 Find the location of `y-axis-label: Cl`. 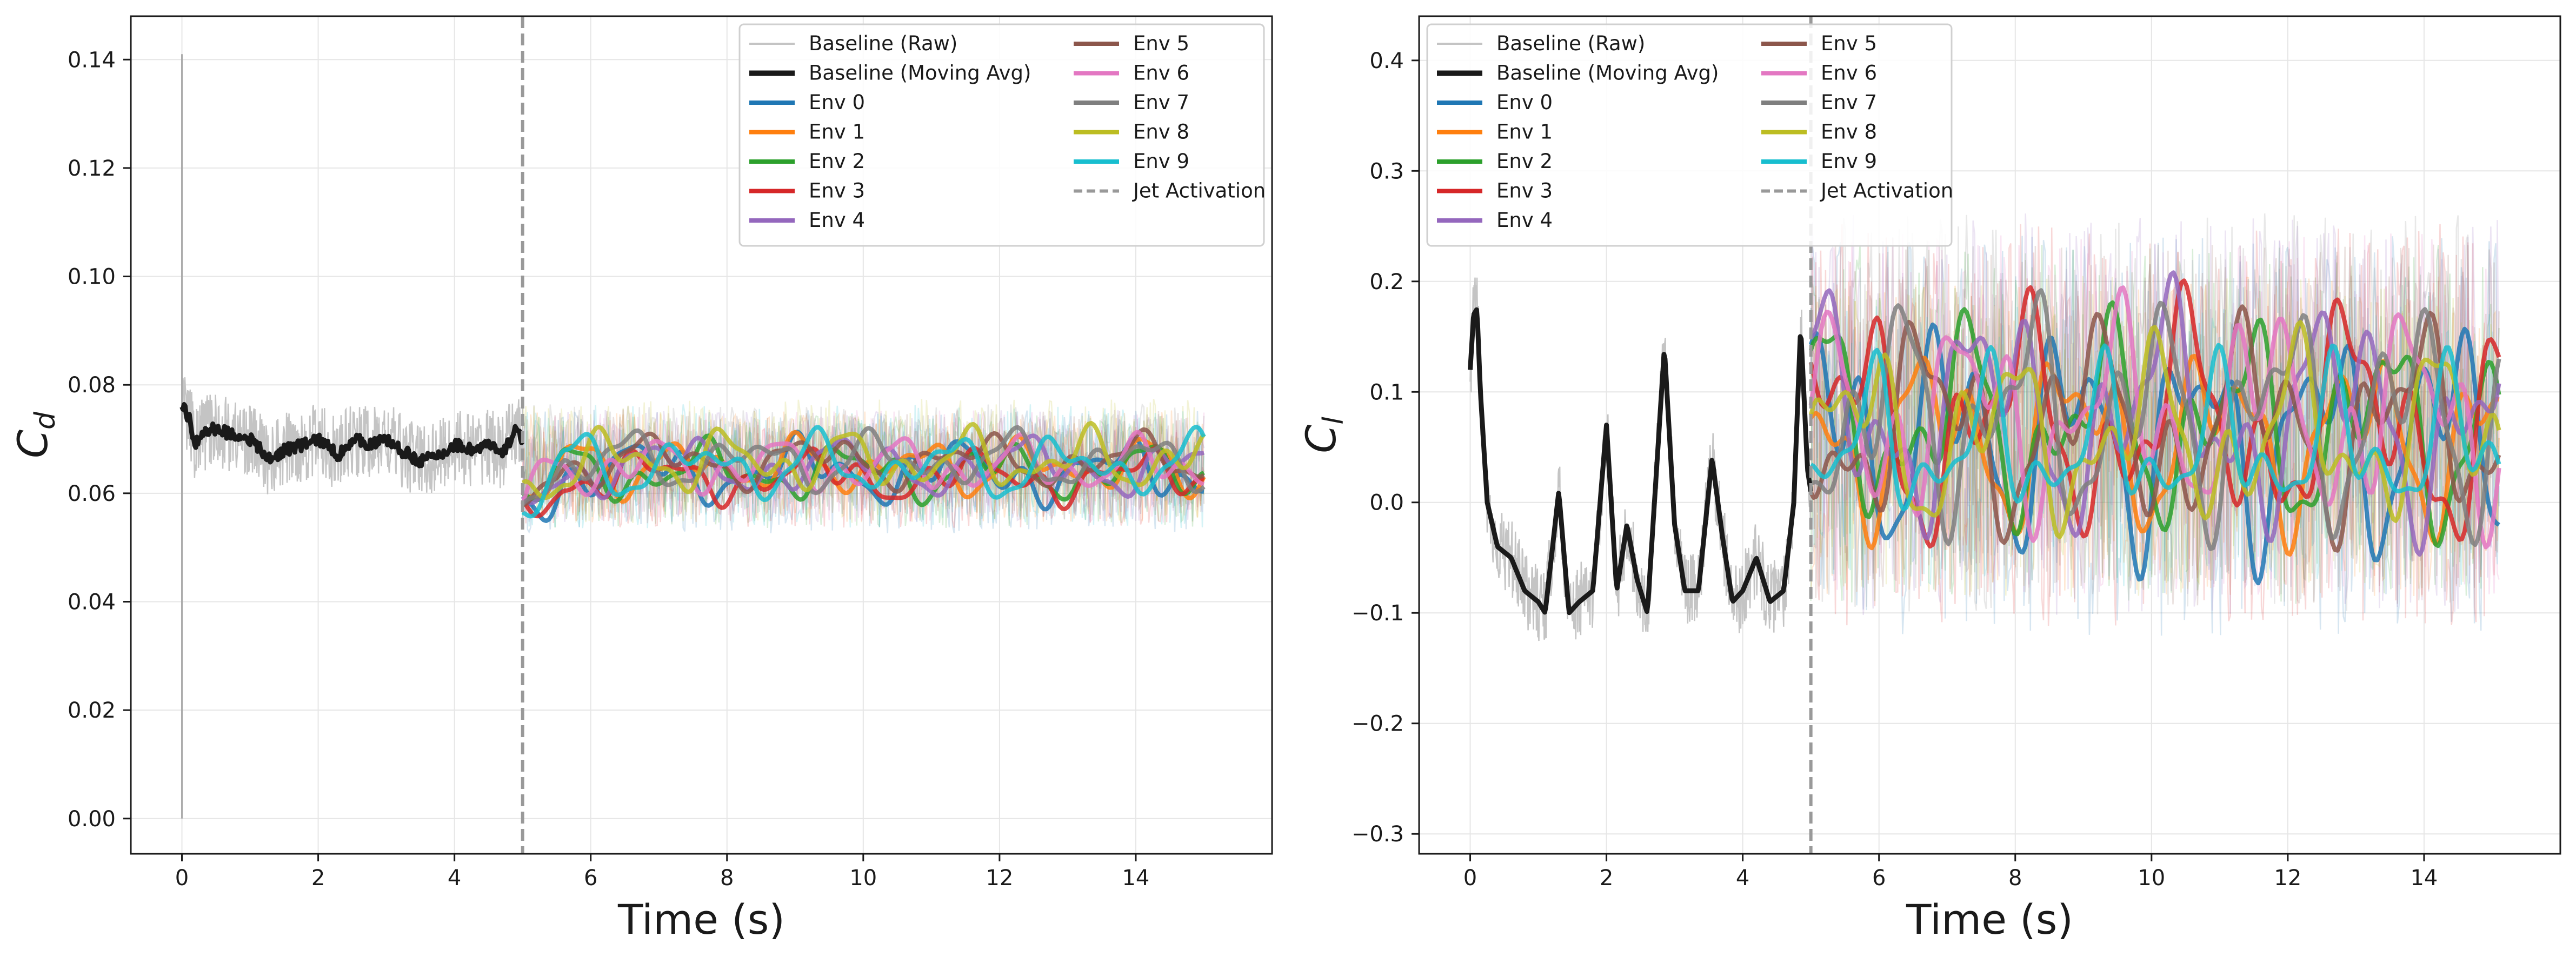

y-axis-label: Cl is located at coordinates (1323, 435).